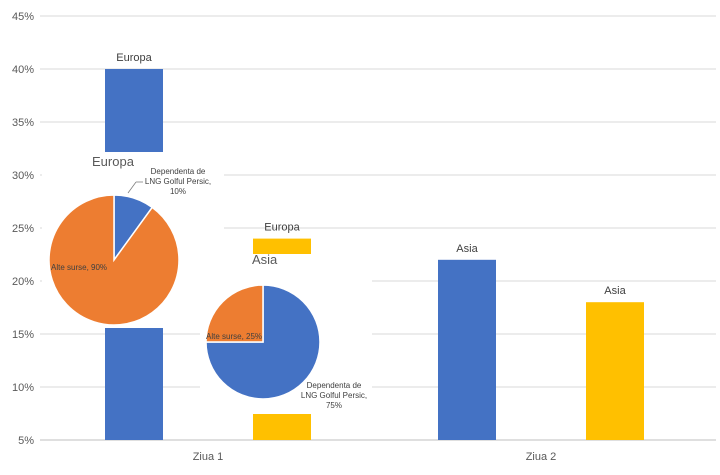  What do you see at coordinates (79, 267) in the screenshot?
I see `pie-slice-label: Alte surse, 90%` at bounding box center [79, 267].